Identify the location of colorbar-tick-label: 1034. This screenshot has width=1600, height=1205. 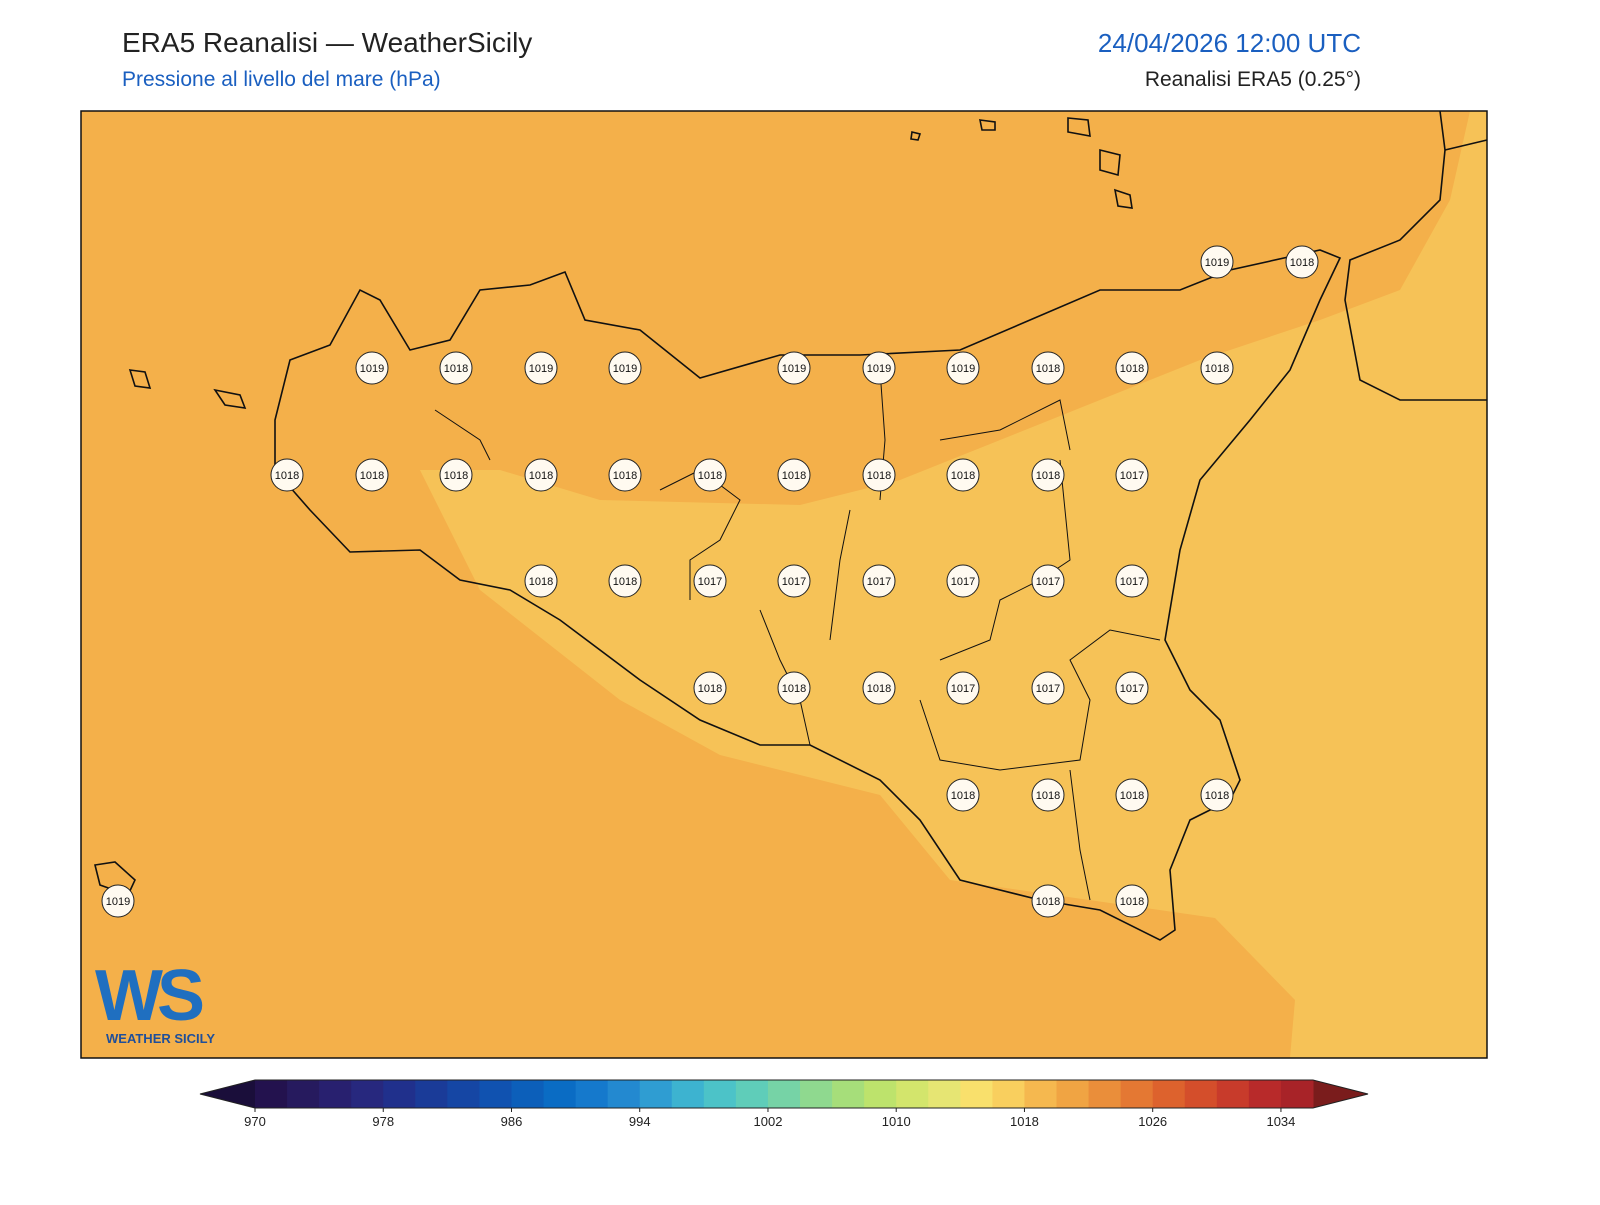
(1280, 1121).